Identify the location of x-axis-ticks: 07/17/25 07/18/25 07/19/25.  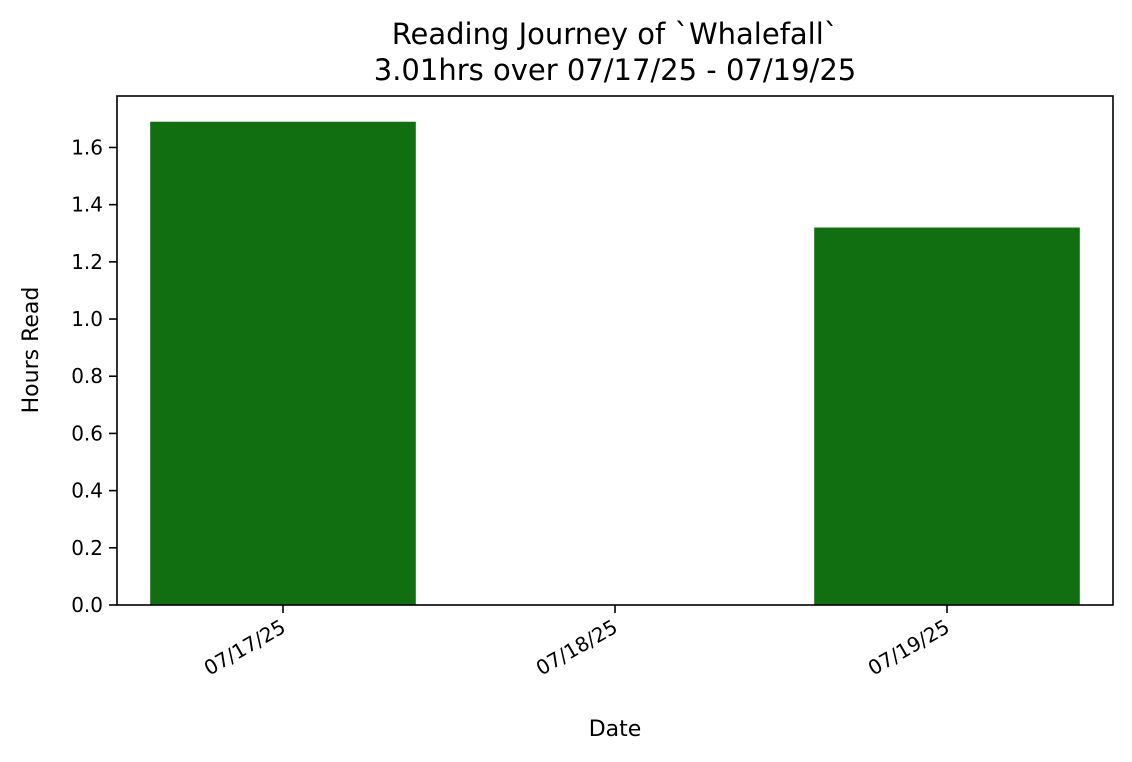
(577, 642).